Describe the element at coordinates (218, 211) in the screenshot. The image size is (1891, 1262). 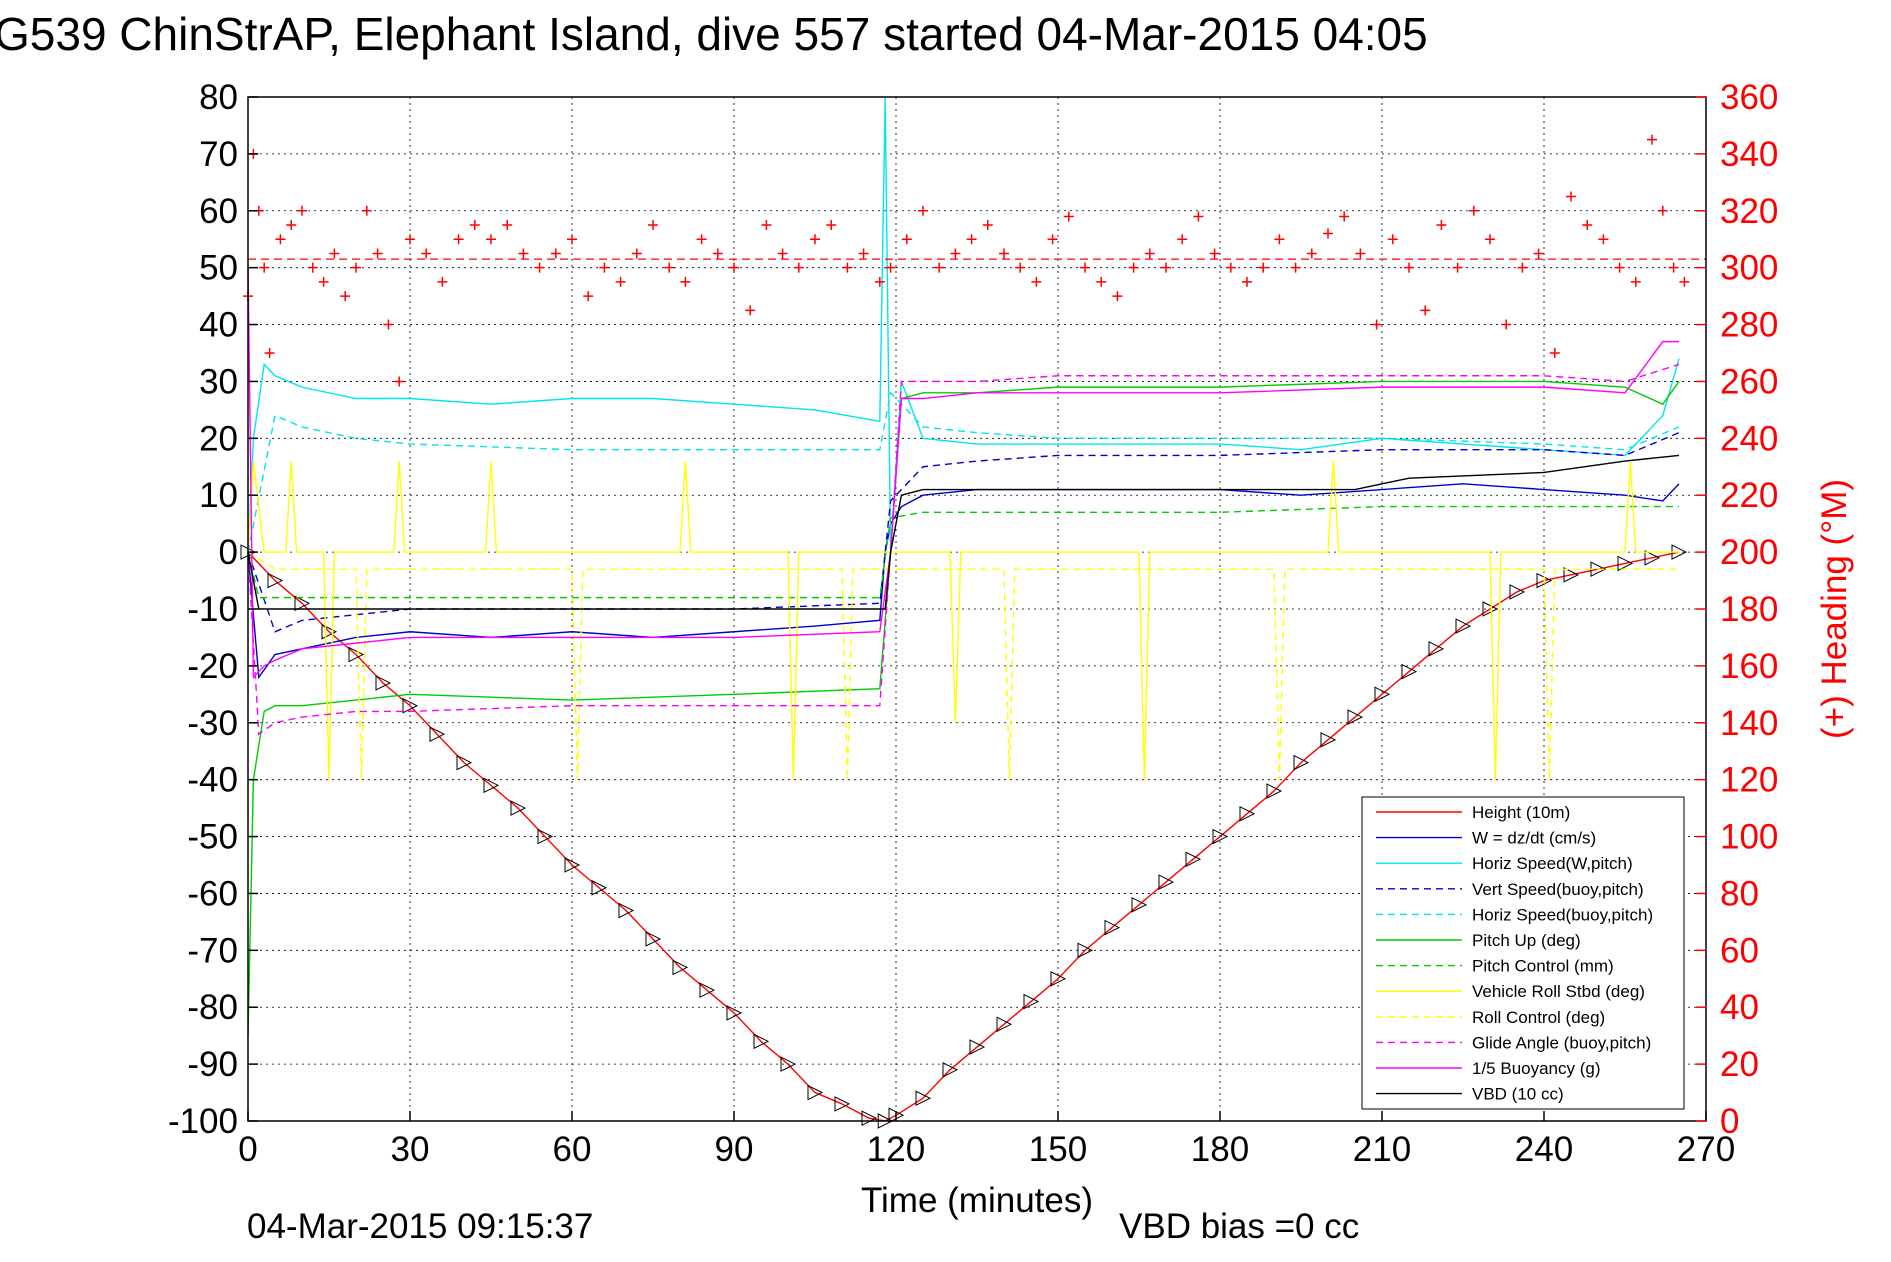
I see `y-tick-label: 60` at that location.